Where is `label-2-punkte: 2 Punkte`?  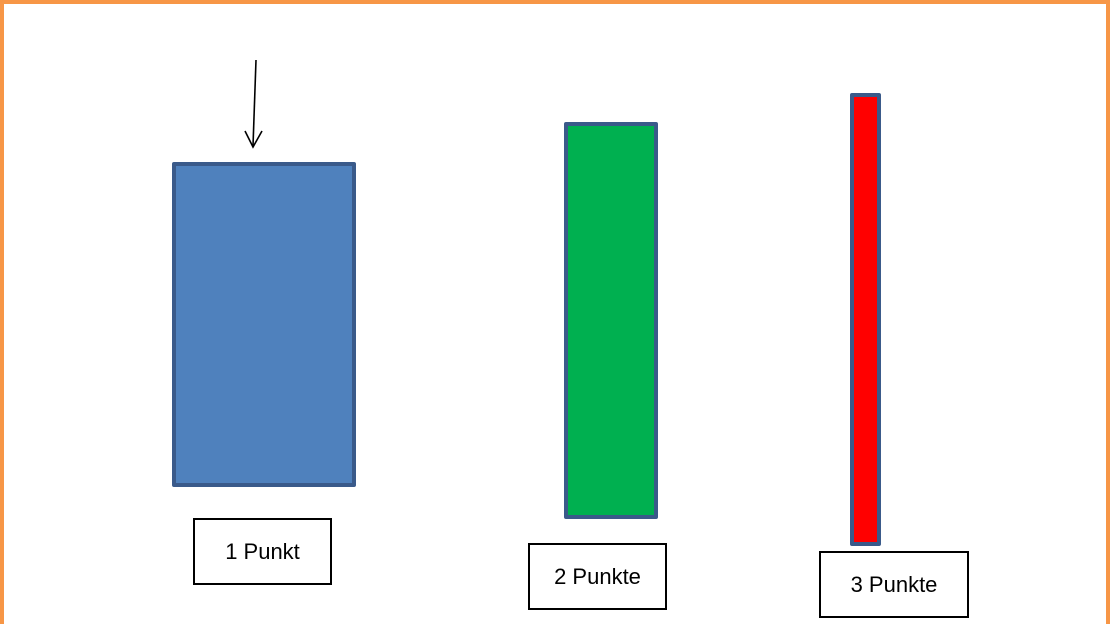 label-2-punkte: 2 Punkte is located at coordinates (597, 576).